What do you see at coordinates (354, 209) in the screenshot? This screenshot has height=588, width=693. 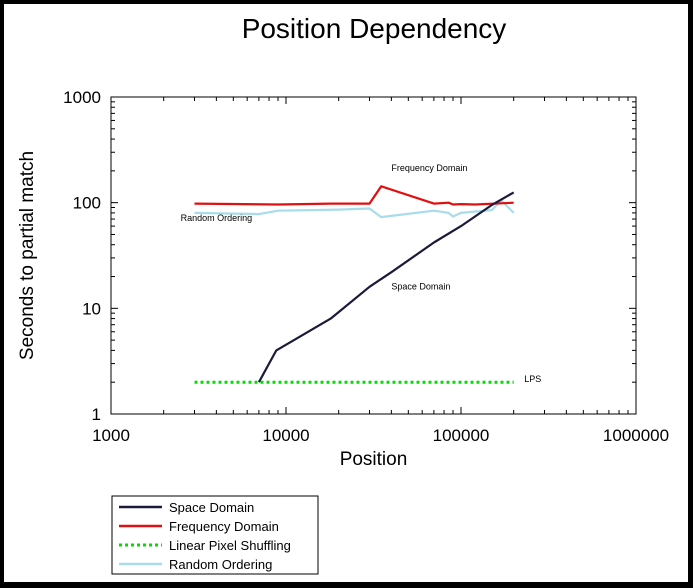 I see `series-line-random-ordering` at bounding box center [354, 209].